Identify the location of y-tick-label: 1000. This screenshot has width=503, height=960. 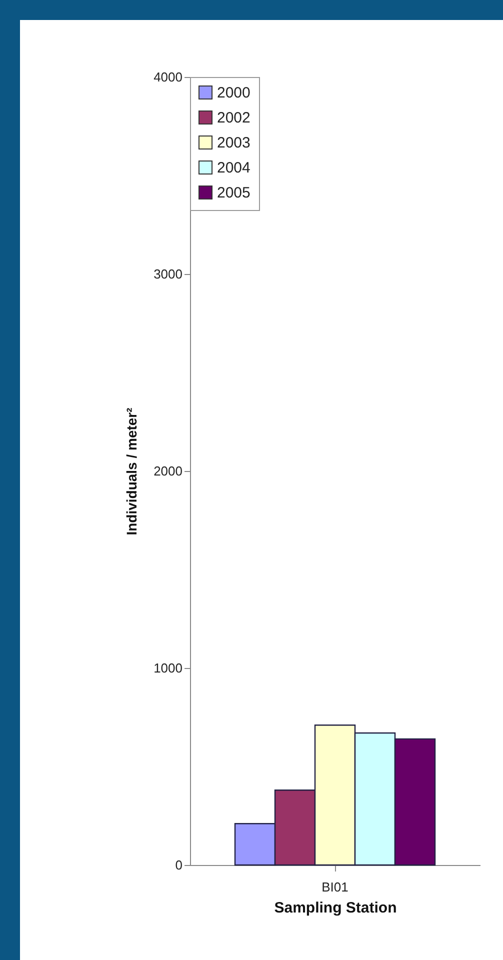
(168, 668).